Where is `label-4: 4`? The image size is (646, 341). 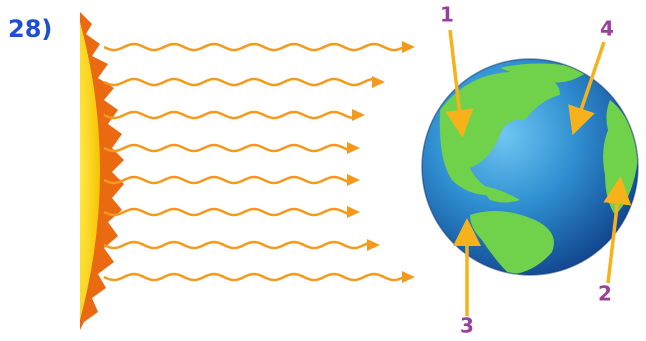 label-4: 4 is located at coordinates (607, 29).